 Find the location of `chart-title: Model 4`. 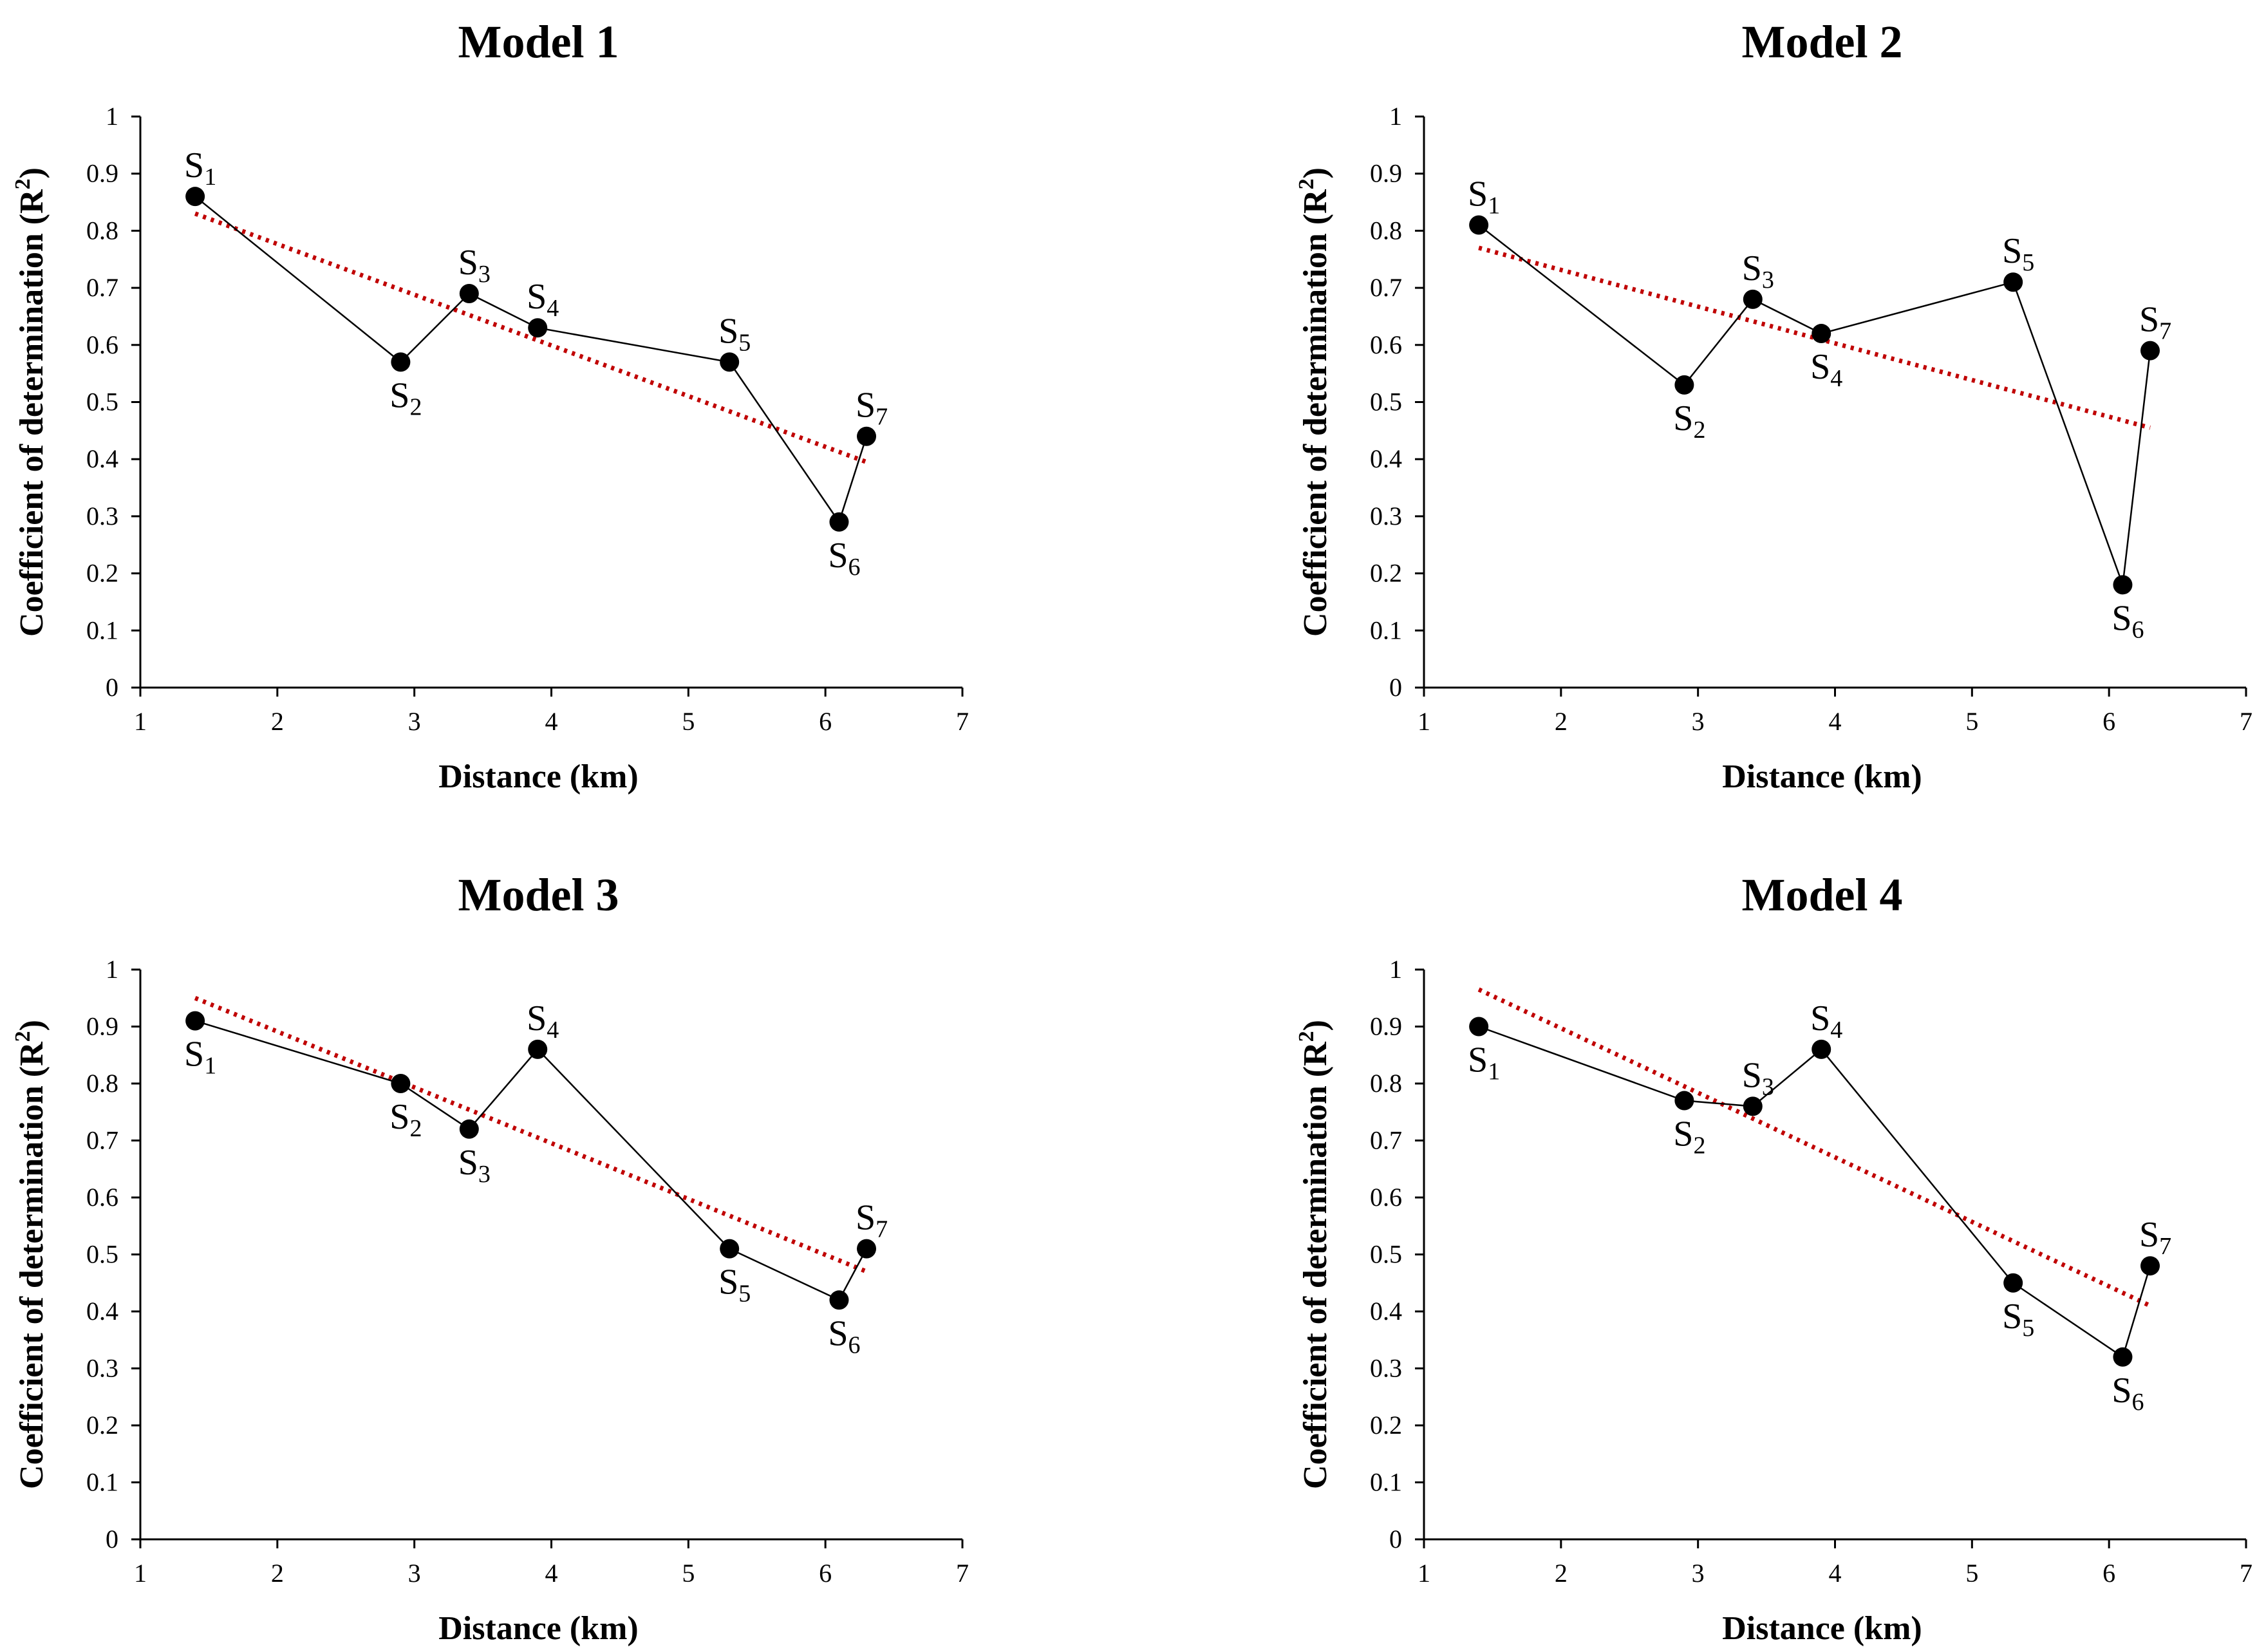

chart-title: Model 4 is located at coordinates (1822, 895).